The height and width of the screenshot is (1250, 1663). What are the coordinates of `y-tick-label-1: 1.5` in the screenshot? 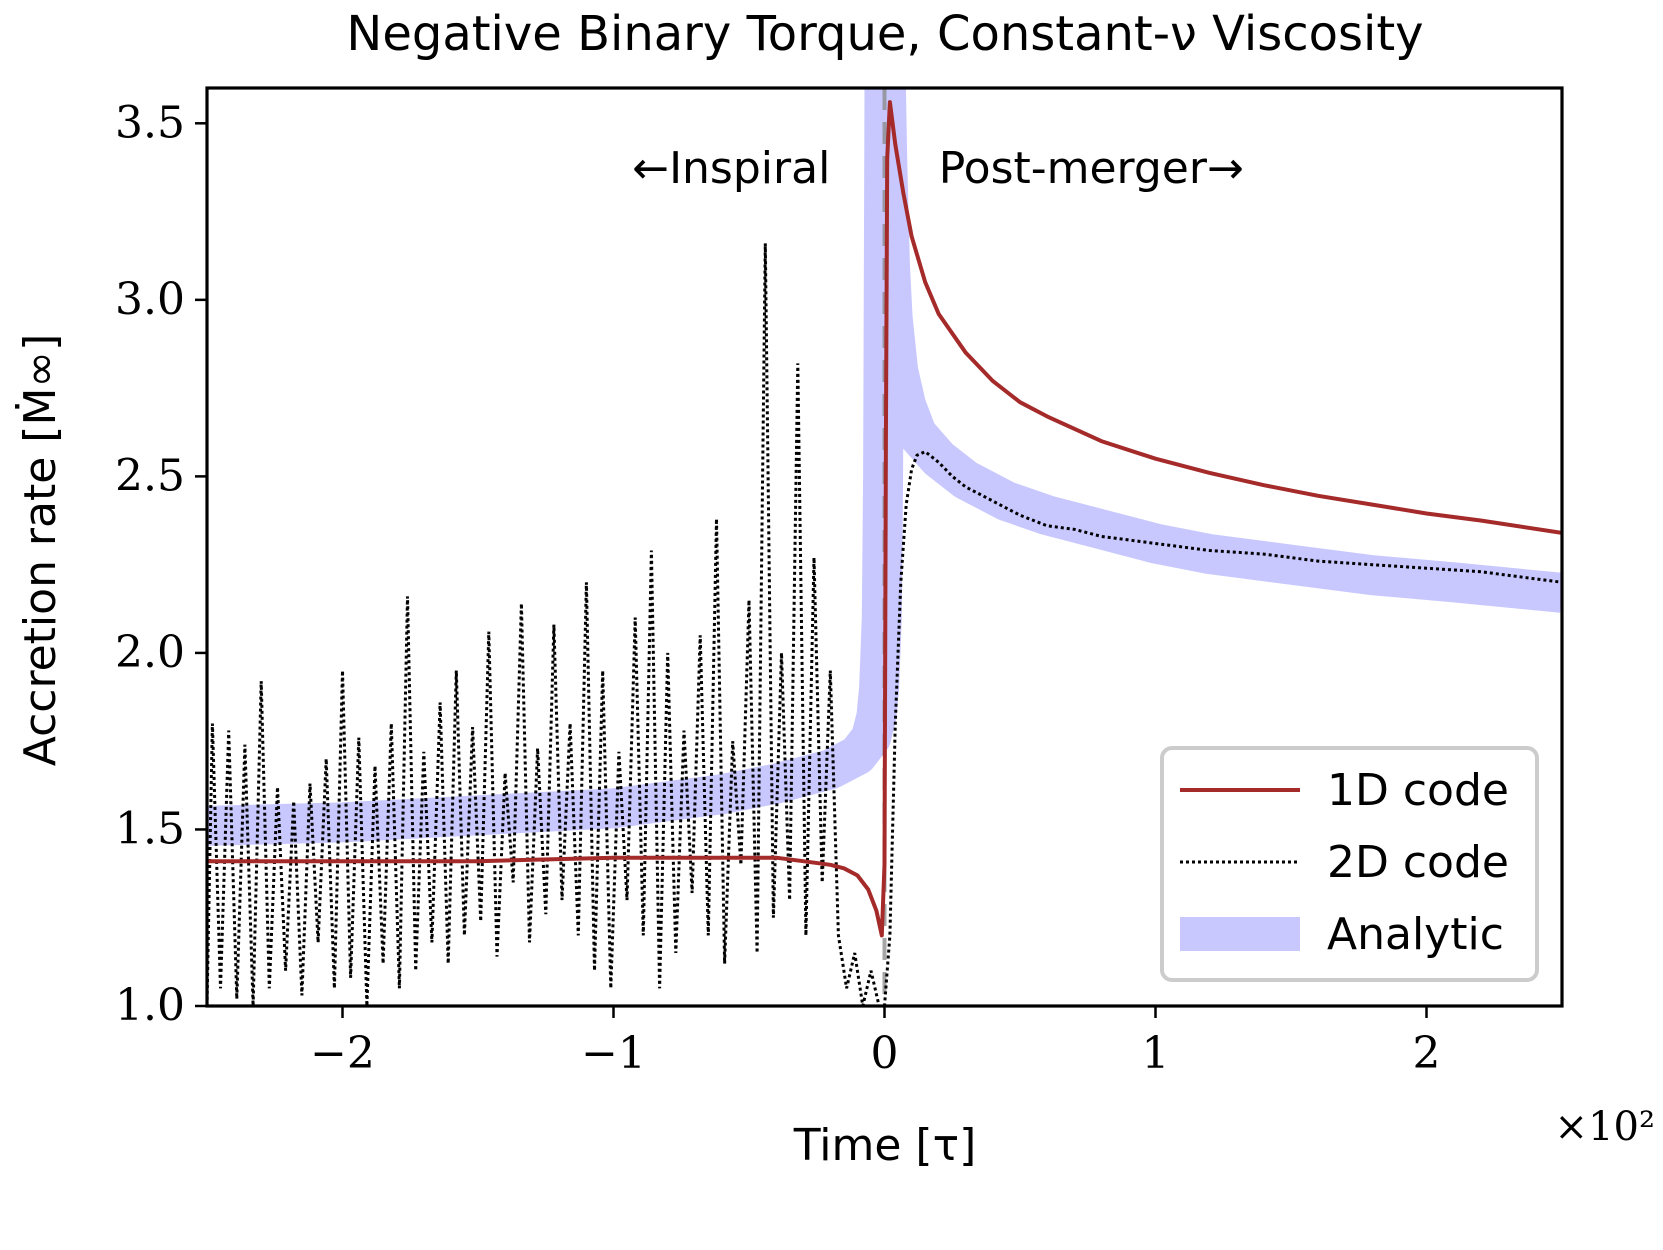 It's located at (150, 828).